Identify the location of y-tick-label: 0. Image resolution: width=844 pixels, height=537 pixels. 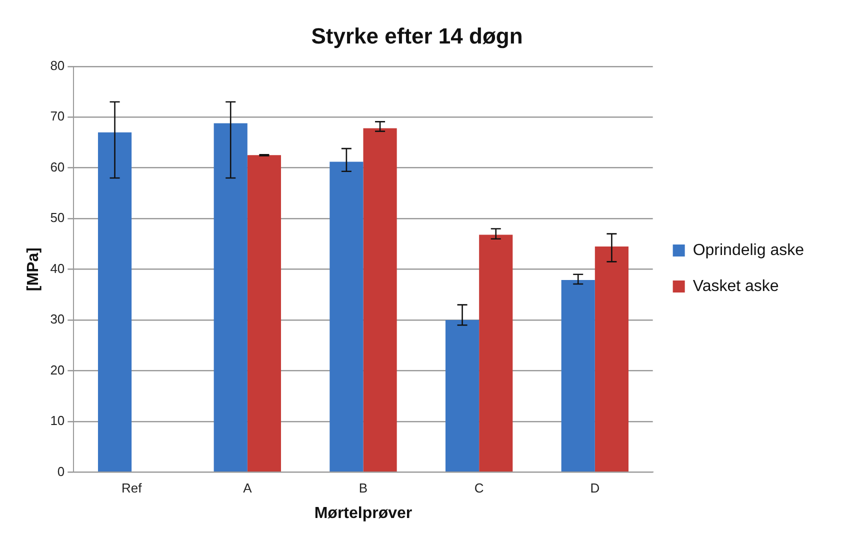
(61, 471).